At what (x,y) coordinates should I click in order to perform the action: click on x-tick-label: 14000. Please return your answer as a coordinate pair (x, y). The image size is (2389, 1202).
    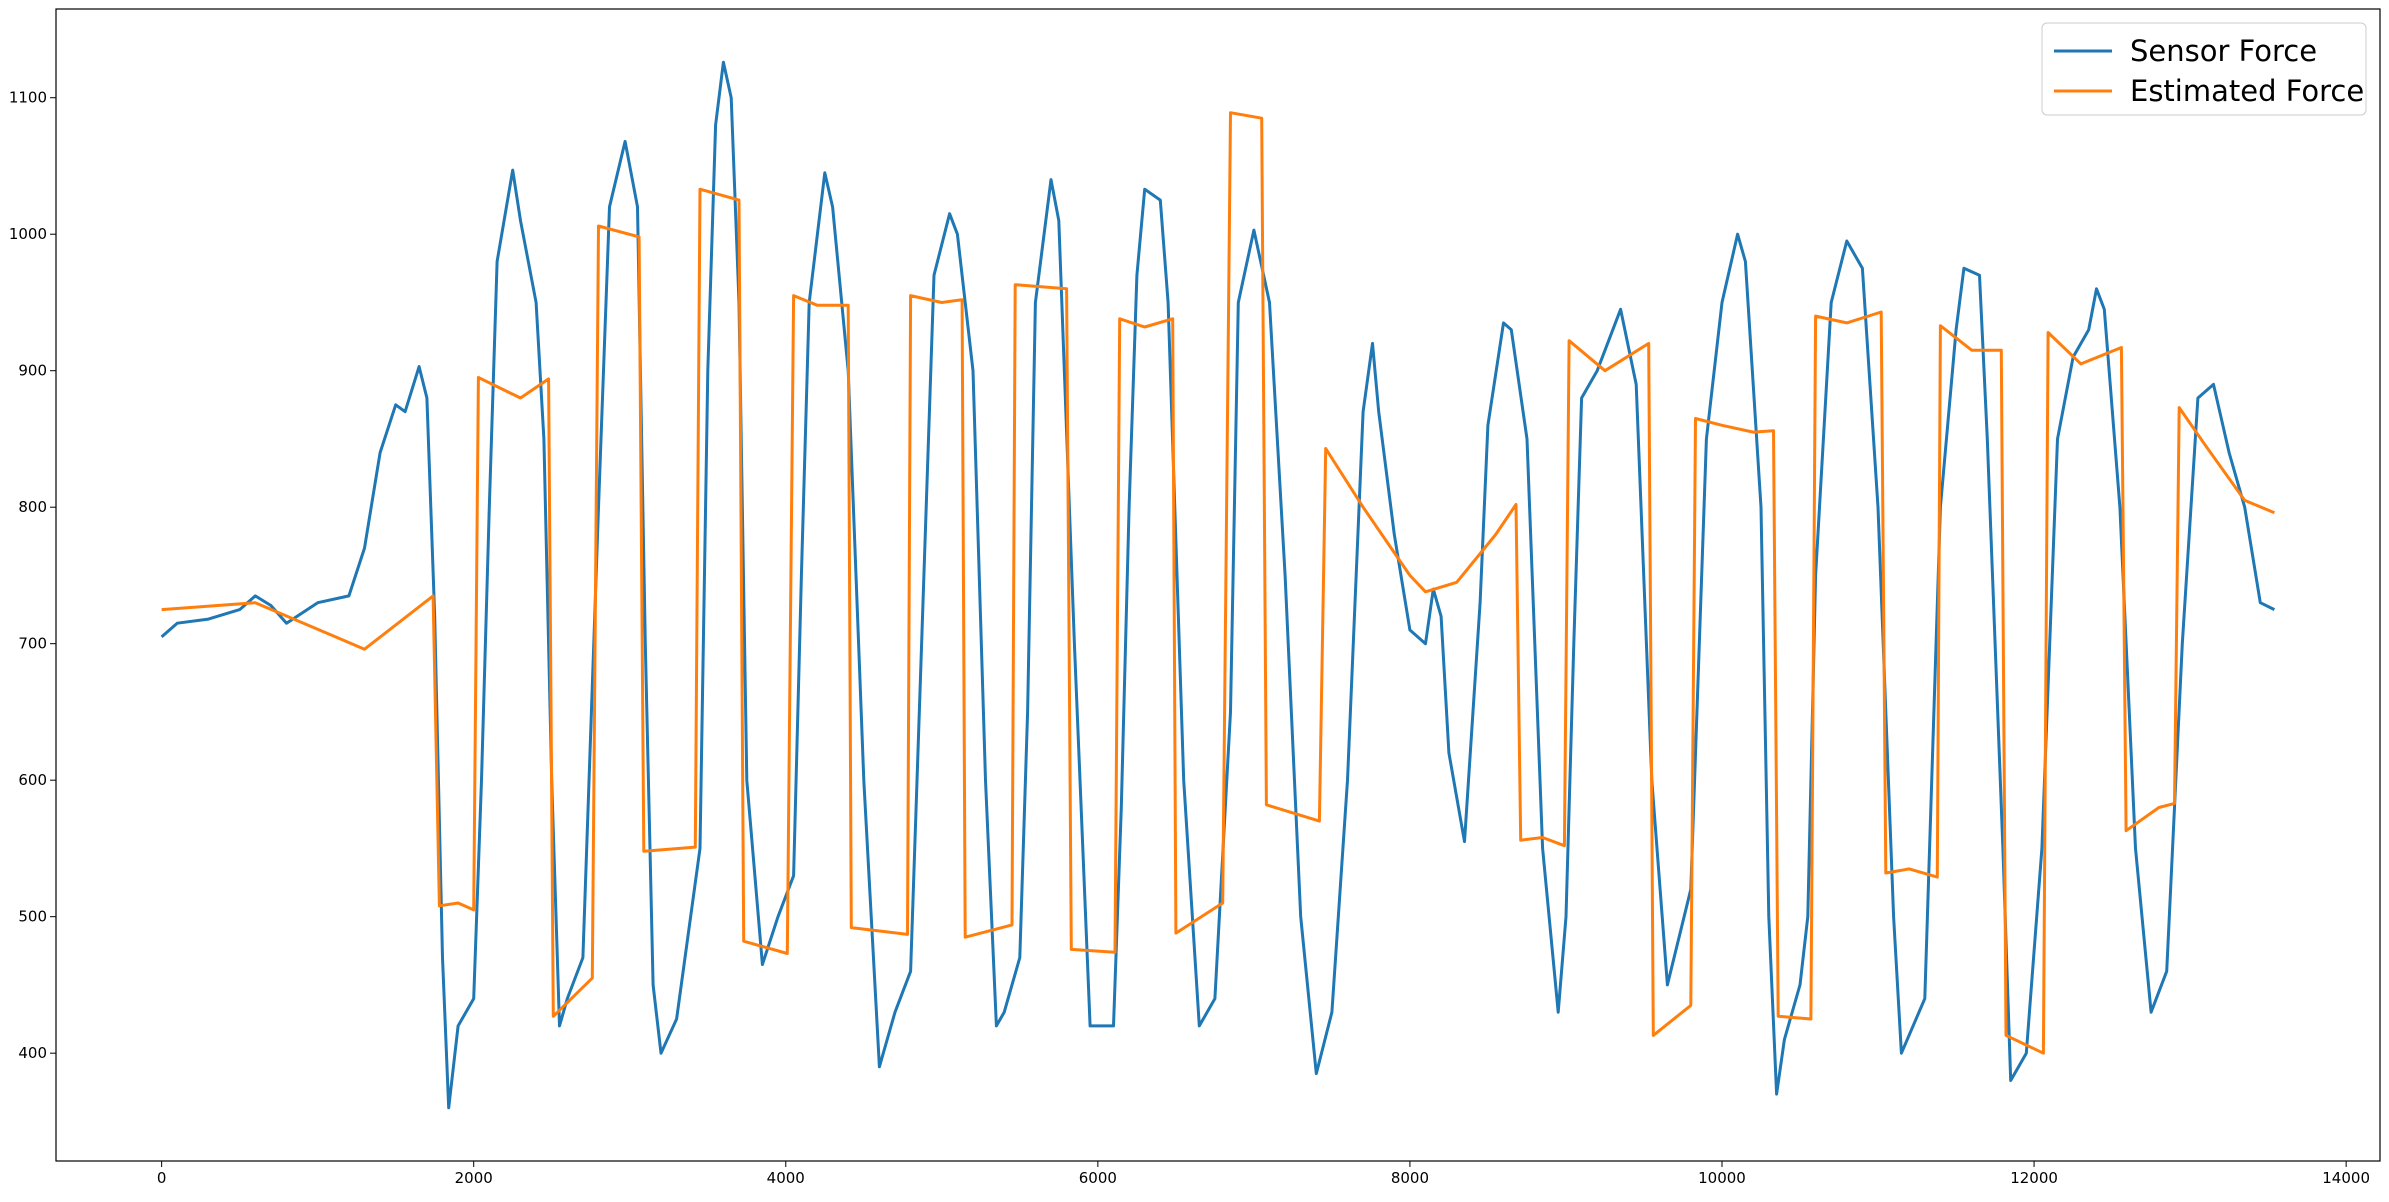
    Looking at the image, I should click on (2346, 1178).